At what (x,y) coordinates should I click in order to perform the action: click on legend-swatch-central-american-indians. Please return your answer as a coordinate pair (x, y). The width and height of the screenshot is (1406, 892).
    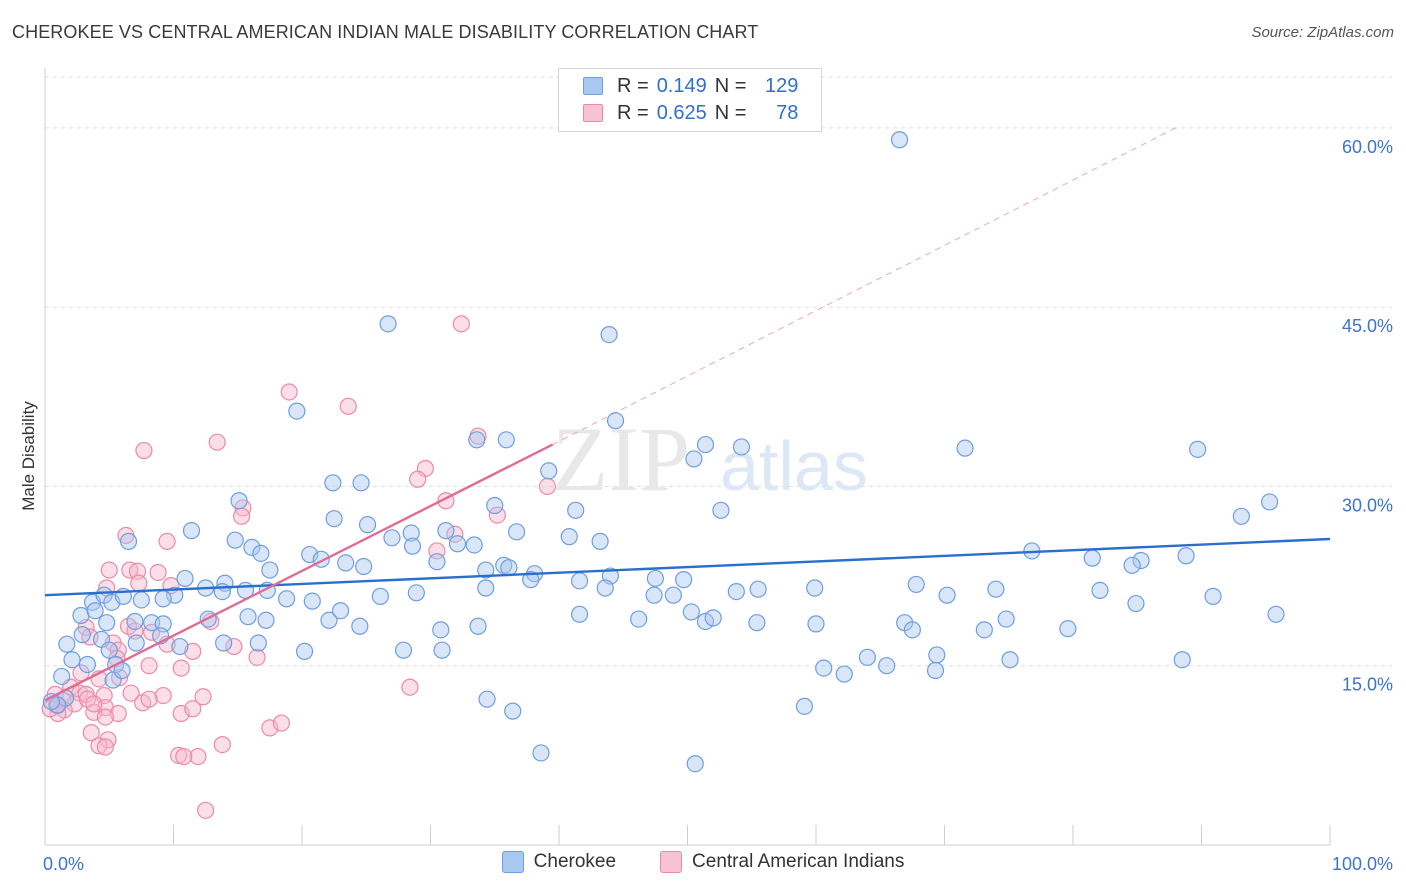
    Looking at the image, I should click on (593, 113).